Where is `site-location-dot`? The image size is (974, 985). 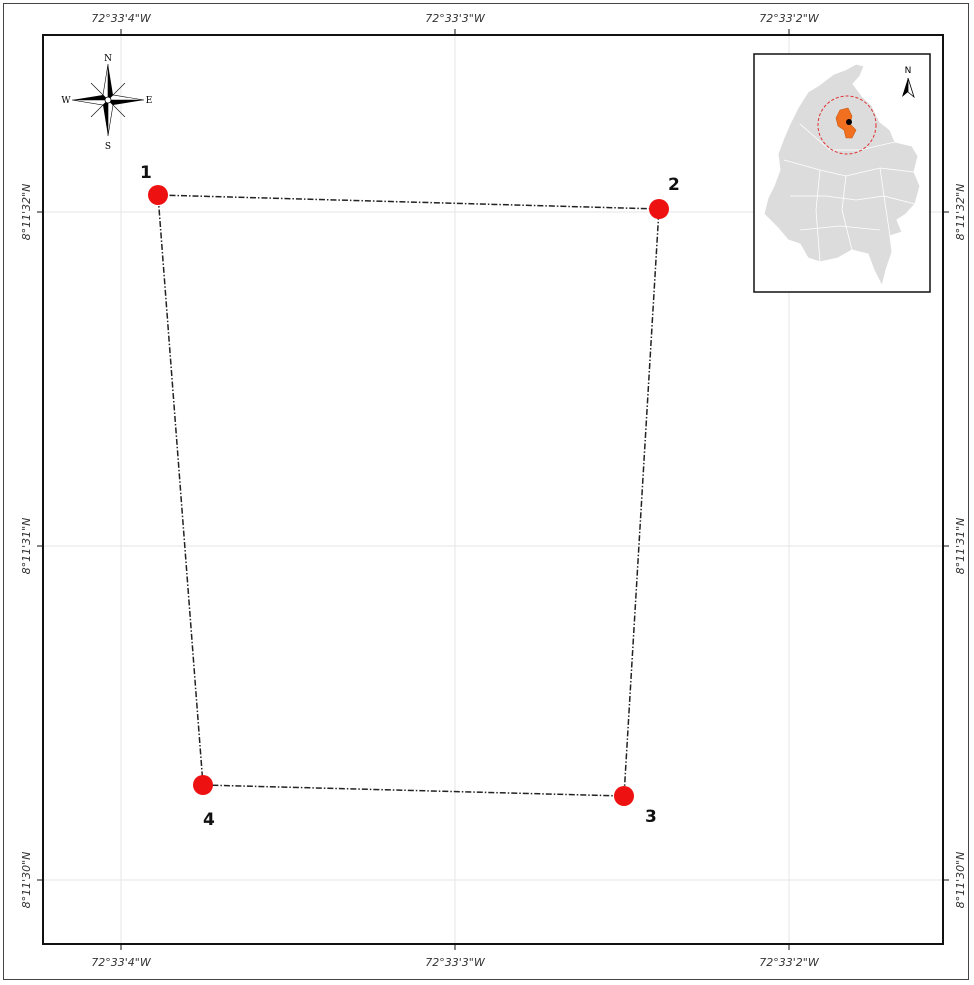
site-location-dot is located at coordinates (849, 122).